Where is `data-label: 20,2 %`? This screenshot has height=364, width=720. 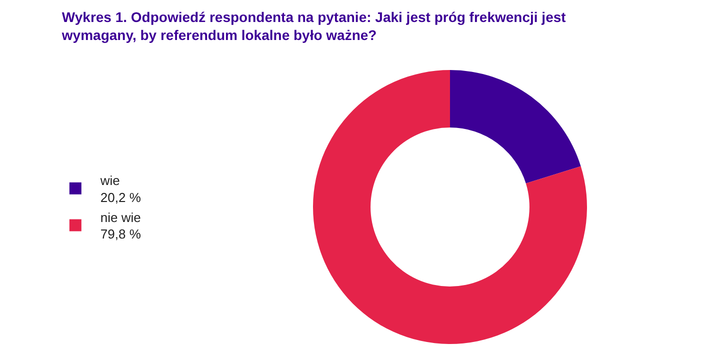
data-label: 20,2 % is located at coordinates (121, 197).